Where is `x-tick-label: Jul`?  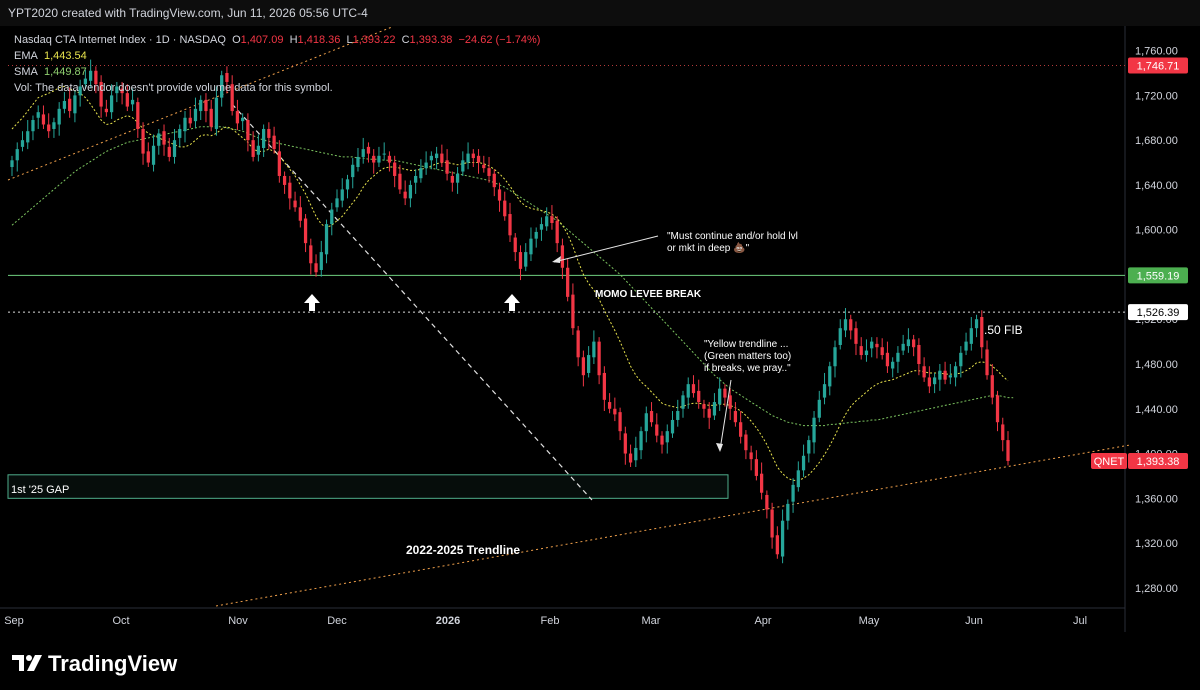 x-tick-label: Jul is located at coordinates (1080, 621).